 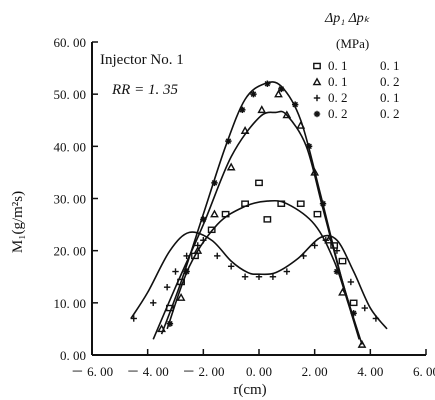 I want to click on y-tick-label: 30. 00, so click(x=70, y=199).